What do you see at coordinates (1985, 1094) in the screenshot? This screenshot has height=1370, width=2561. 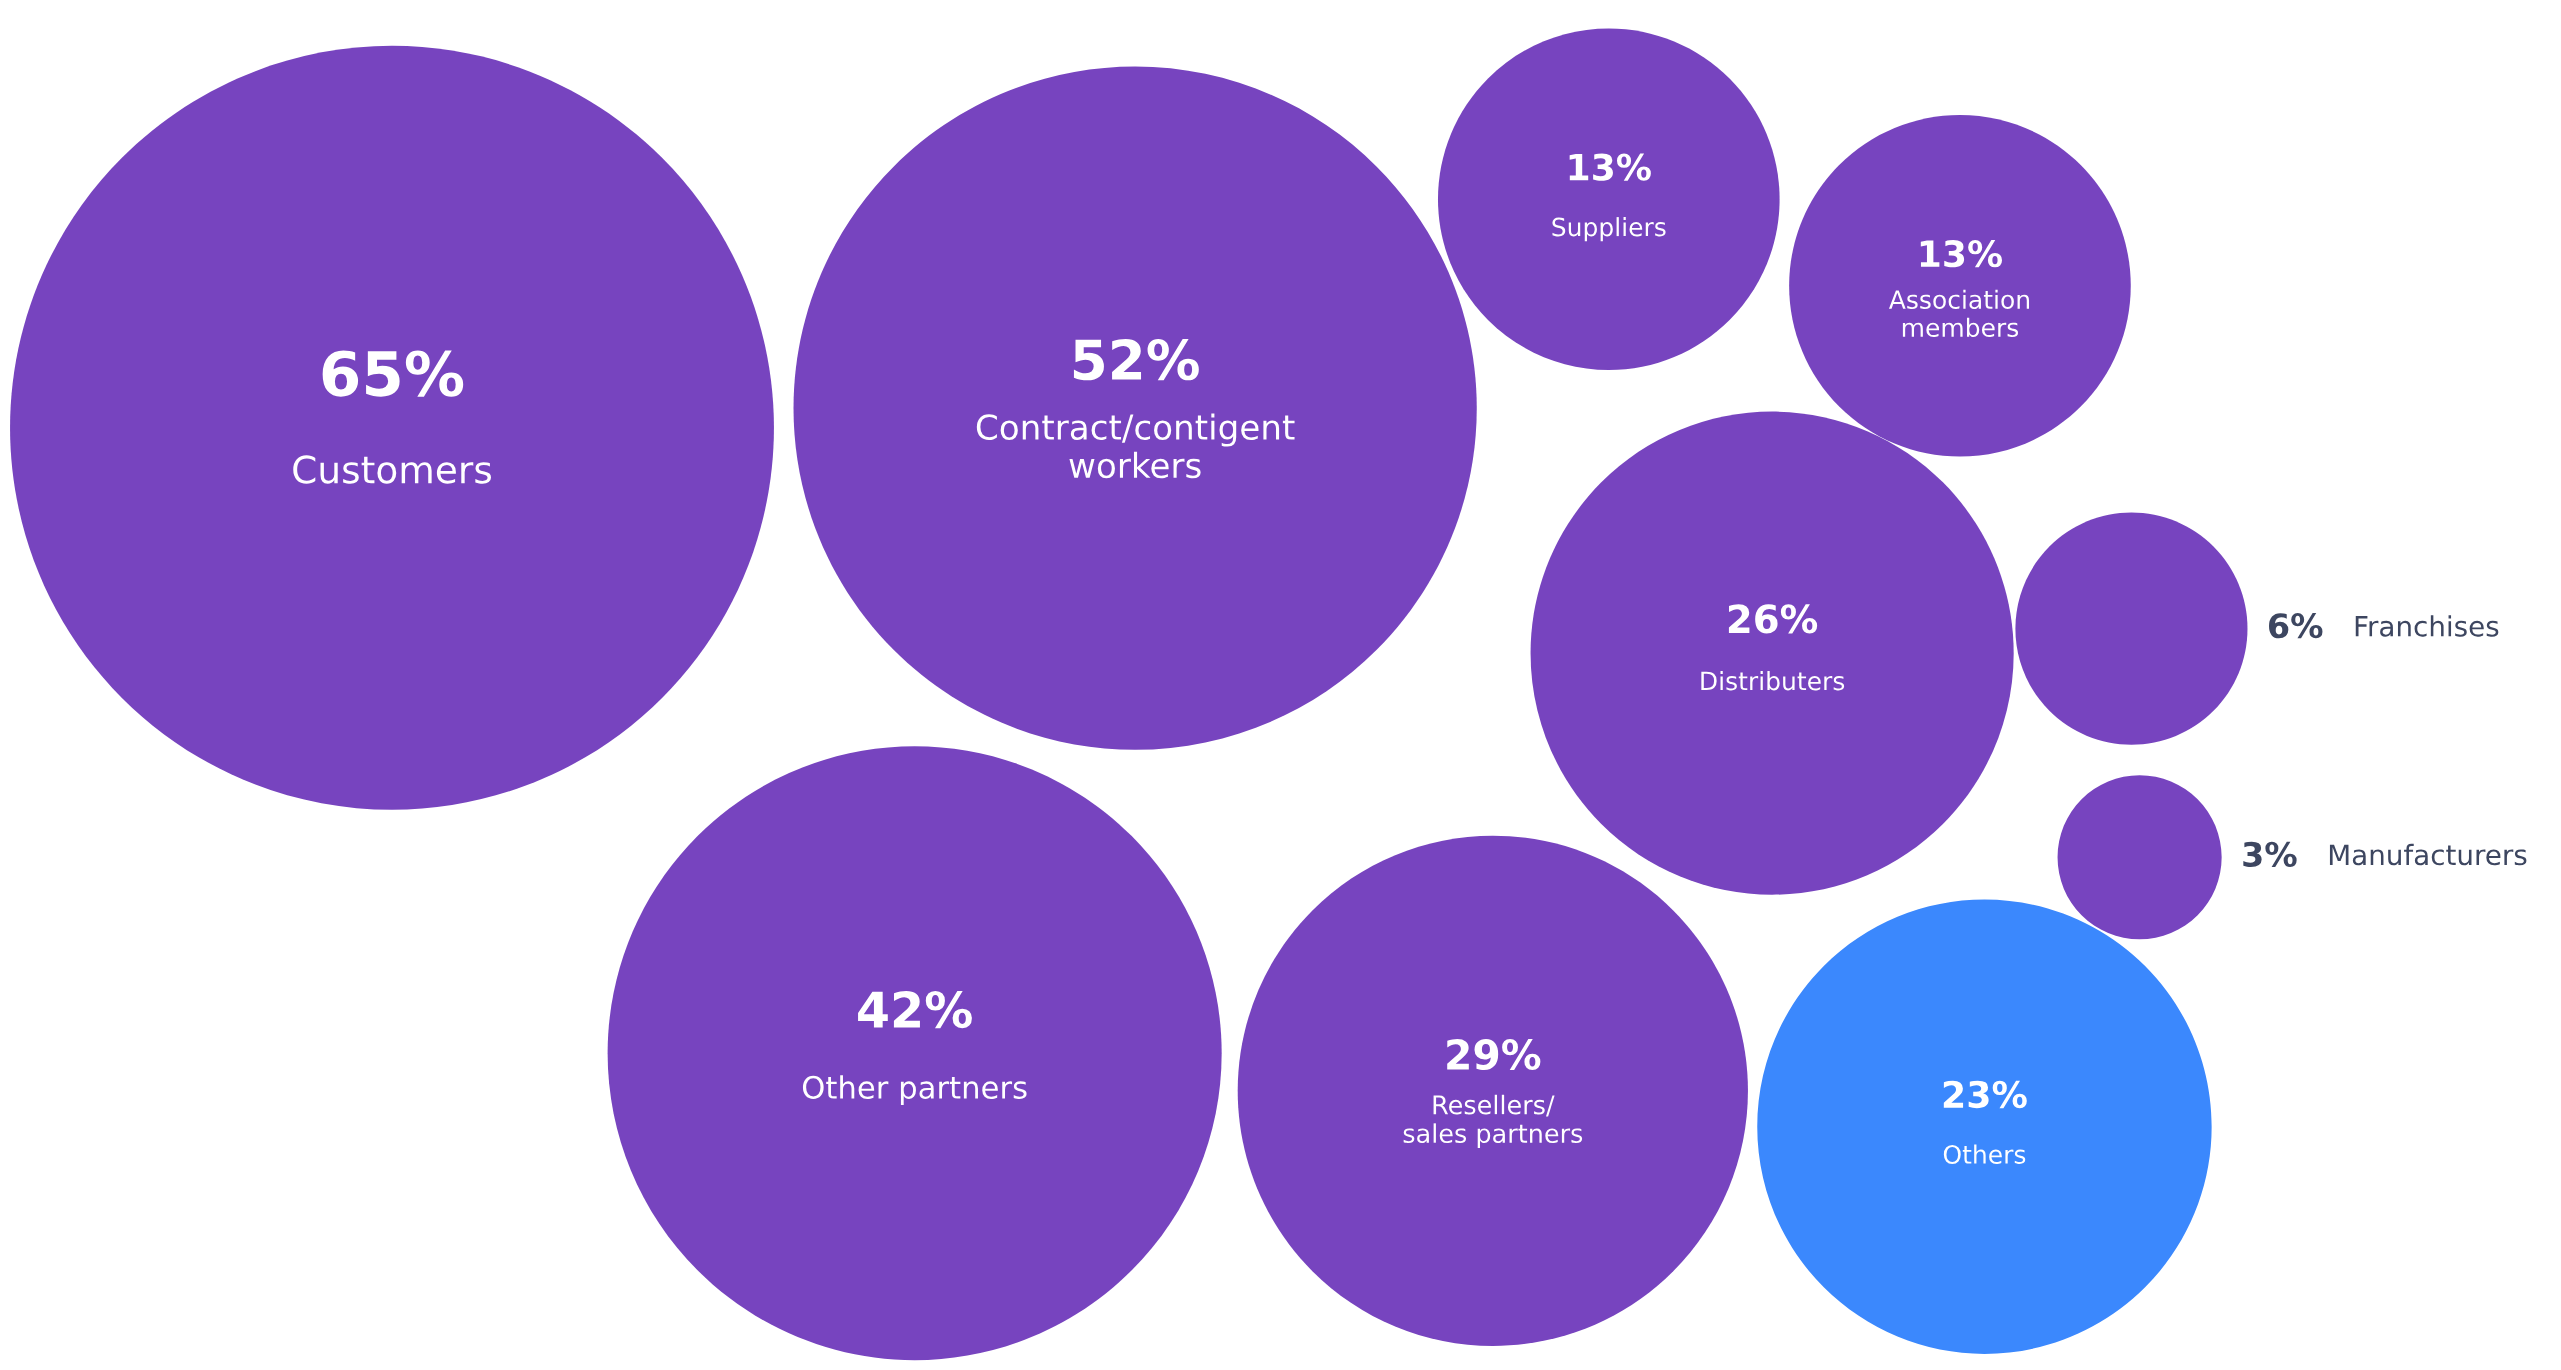 I see `data-label: 23%` at bounding box center [1985, 1094].